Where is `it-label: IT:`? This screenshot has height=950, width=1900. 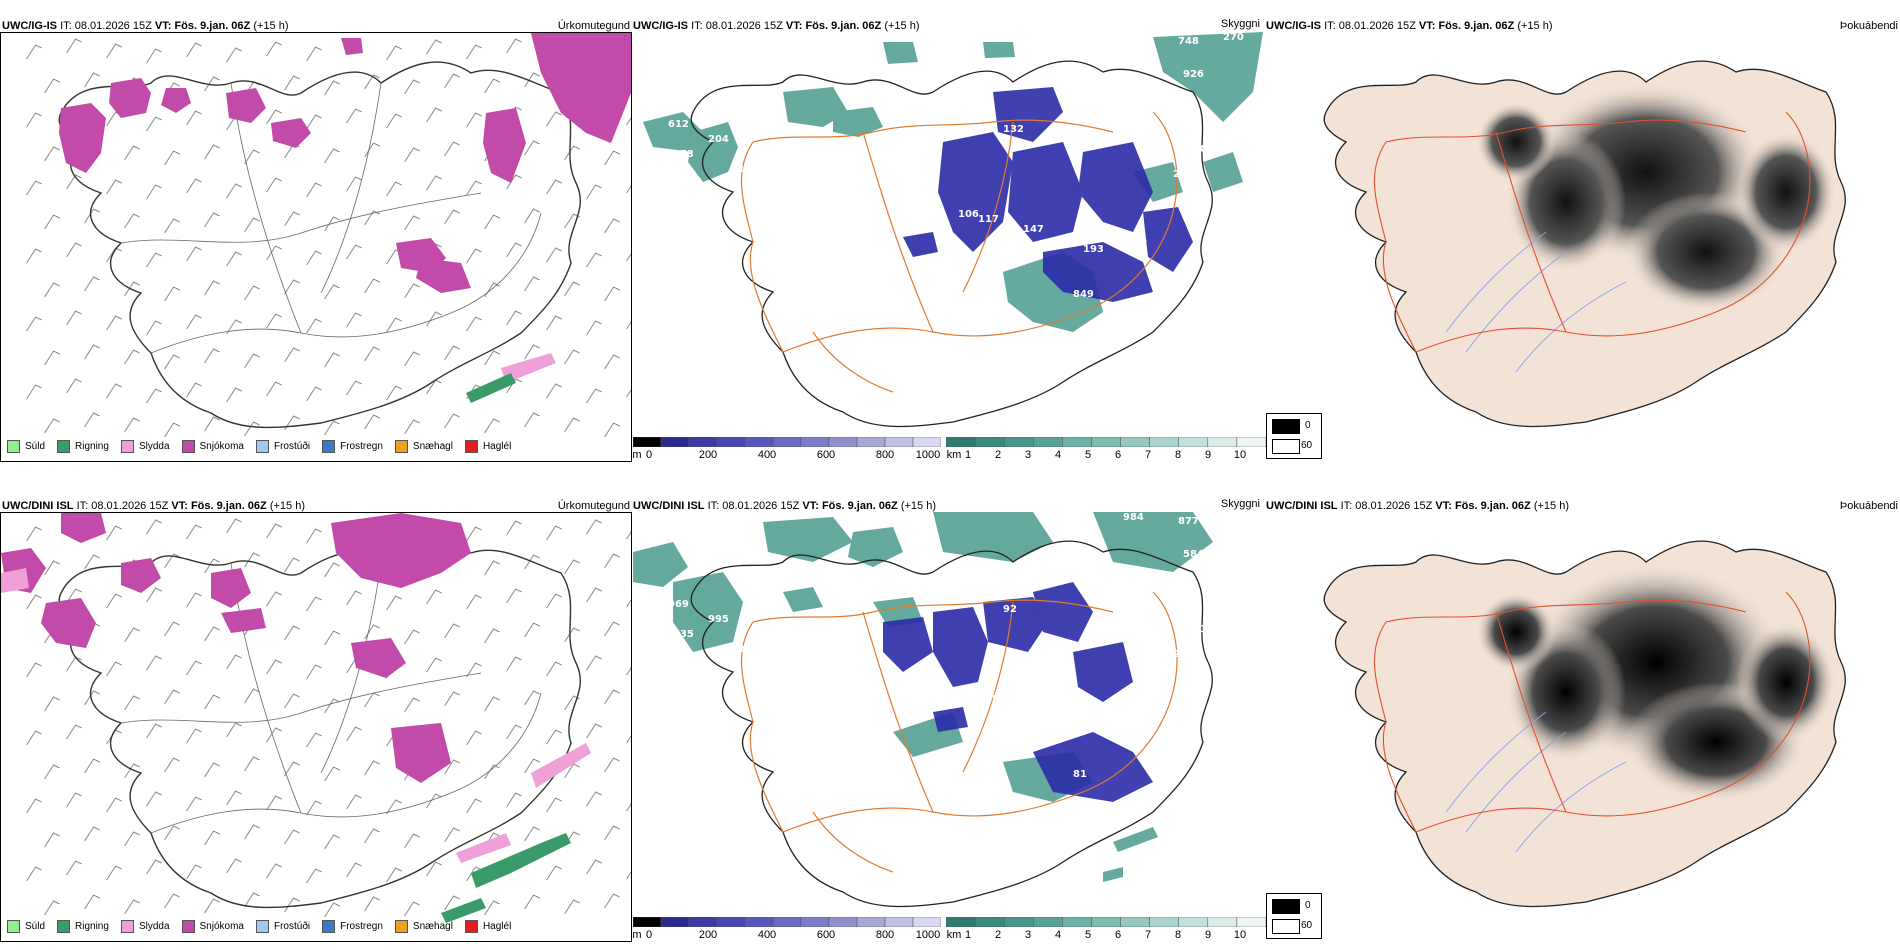 it-label: IT: is located at coordinates (66, 26).